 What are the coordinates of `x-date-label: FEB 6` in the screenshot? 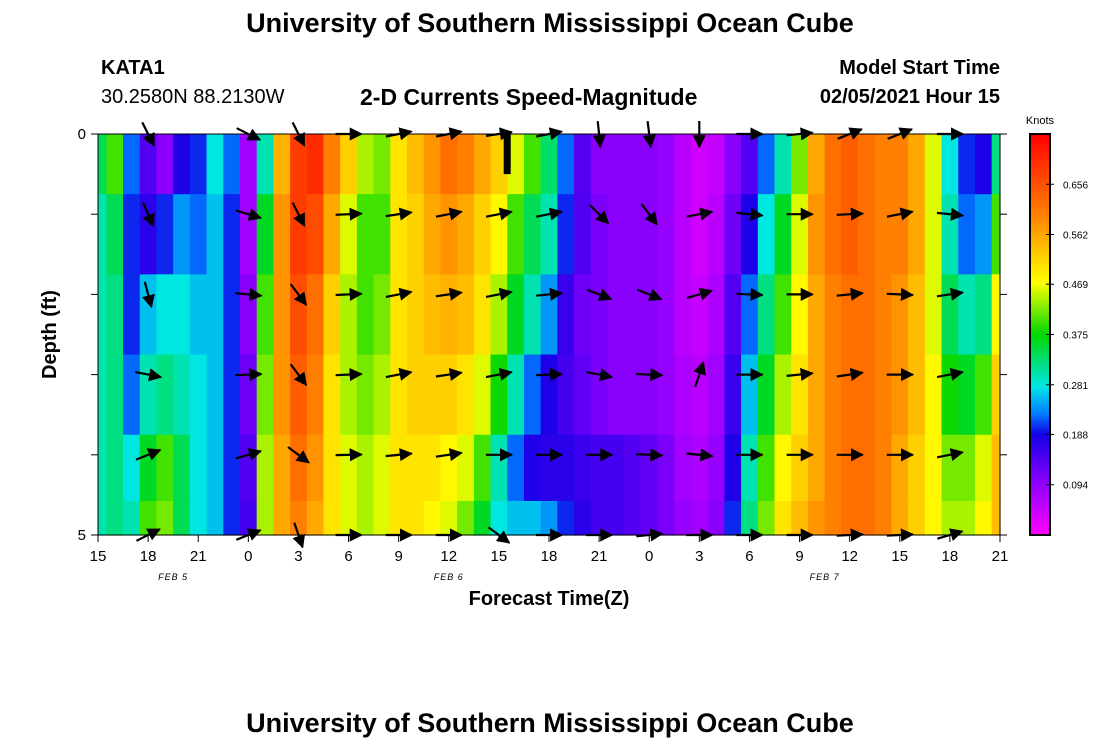 It's located at (449, 577).